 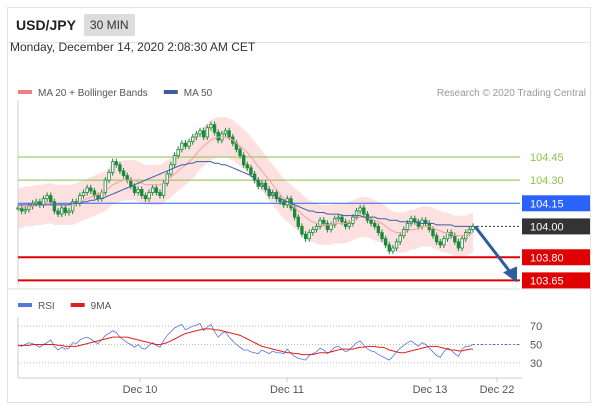 I want to click on rsi-tick-50: 50, so click(x=536, y=346).